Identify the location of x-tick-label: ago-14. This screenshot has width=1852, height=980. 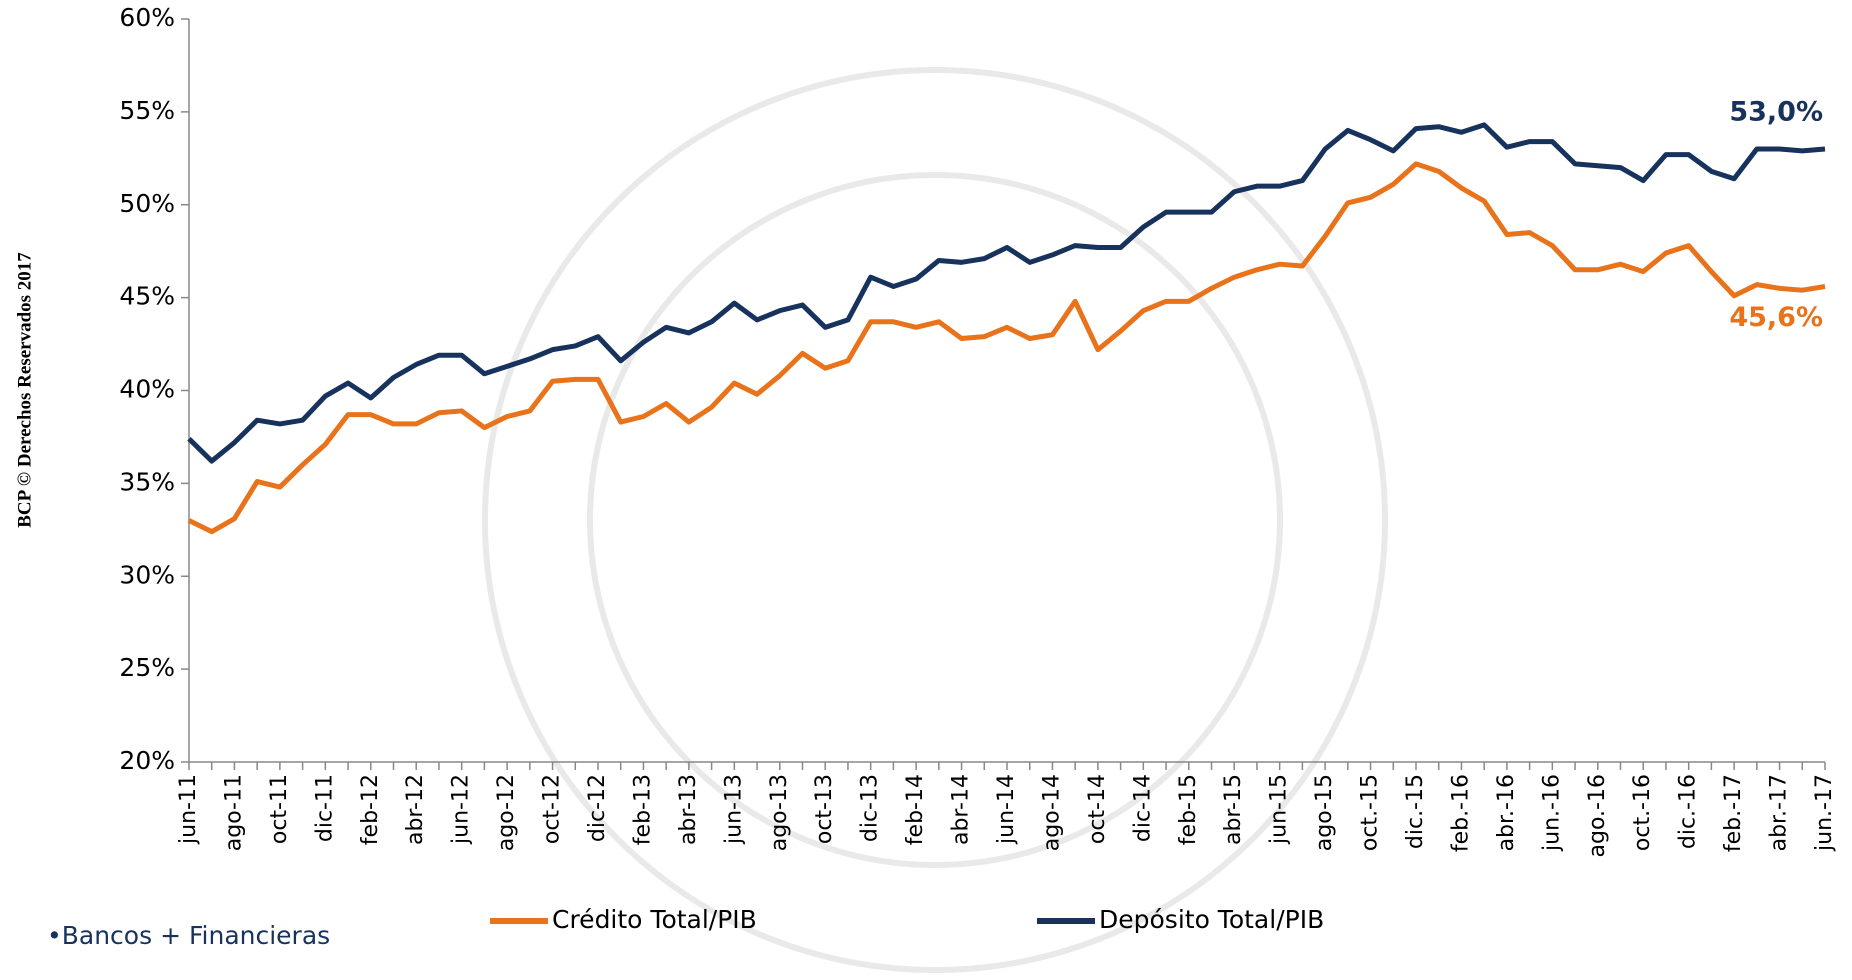
(1051, 812).